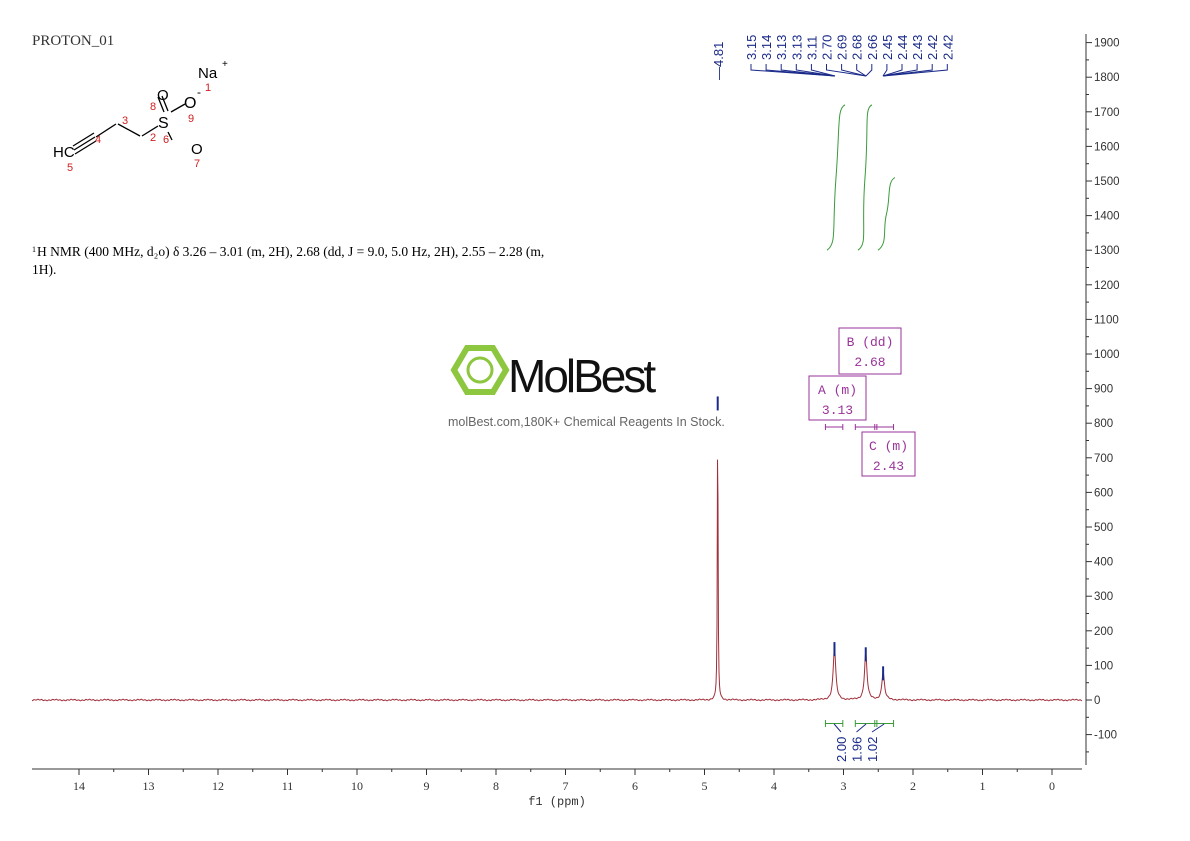 Image resolution: width=1190 pixels, height=841 pixels. I want to click on y-tick-label: 1400, so click(1107, 217).